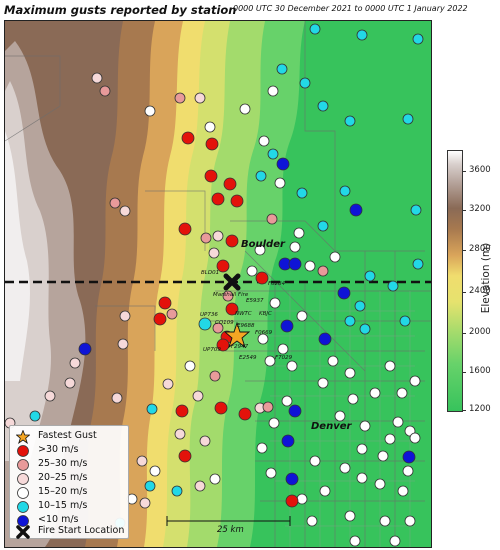  Describe the element at coordinates (232, 282) in the screenshot. I see `fire-start-marker` at that location.